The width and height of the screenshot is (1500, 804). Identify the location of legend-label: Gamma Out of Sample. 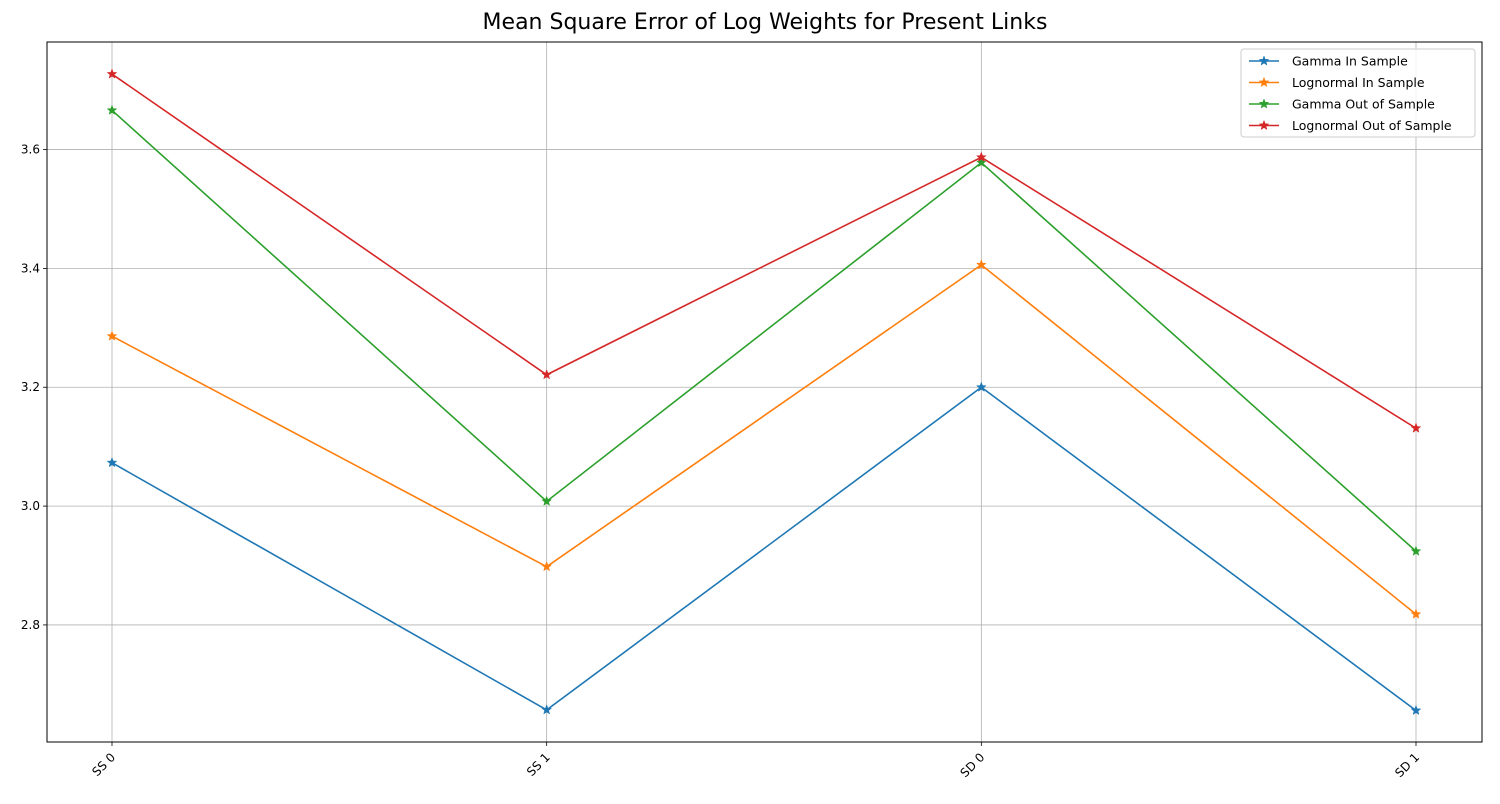
(1363, 104).